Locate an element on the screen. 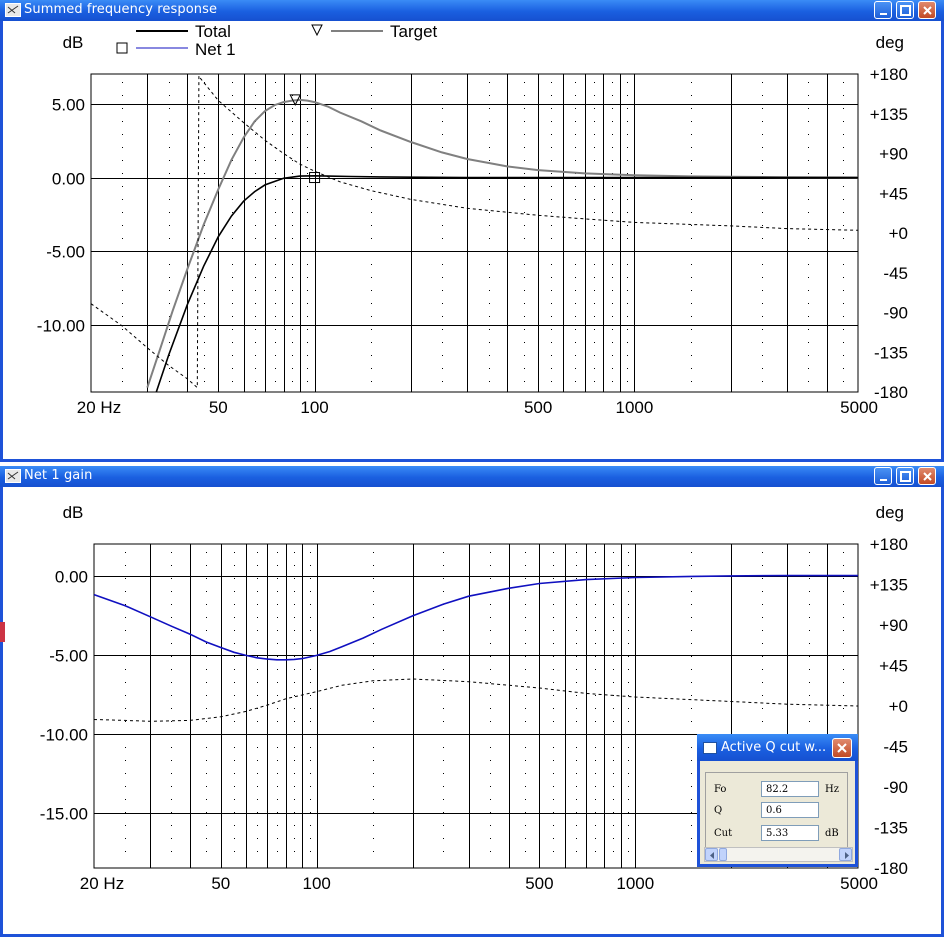 Image resolution: width=944 pixels, height=937 pixels. legend-label-net1: Net 1 is located at coordinates (215, 49).